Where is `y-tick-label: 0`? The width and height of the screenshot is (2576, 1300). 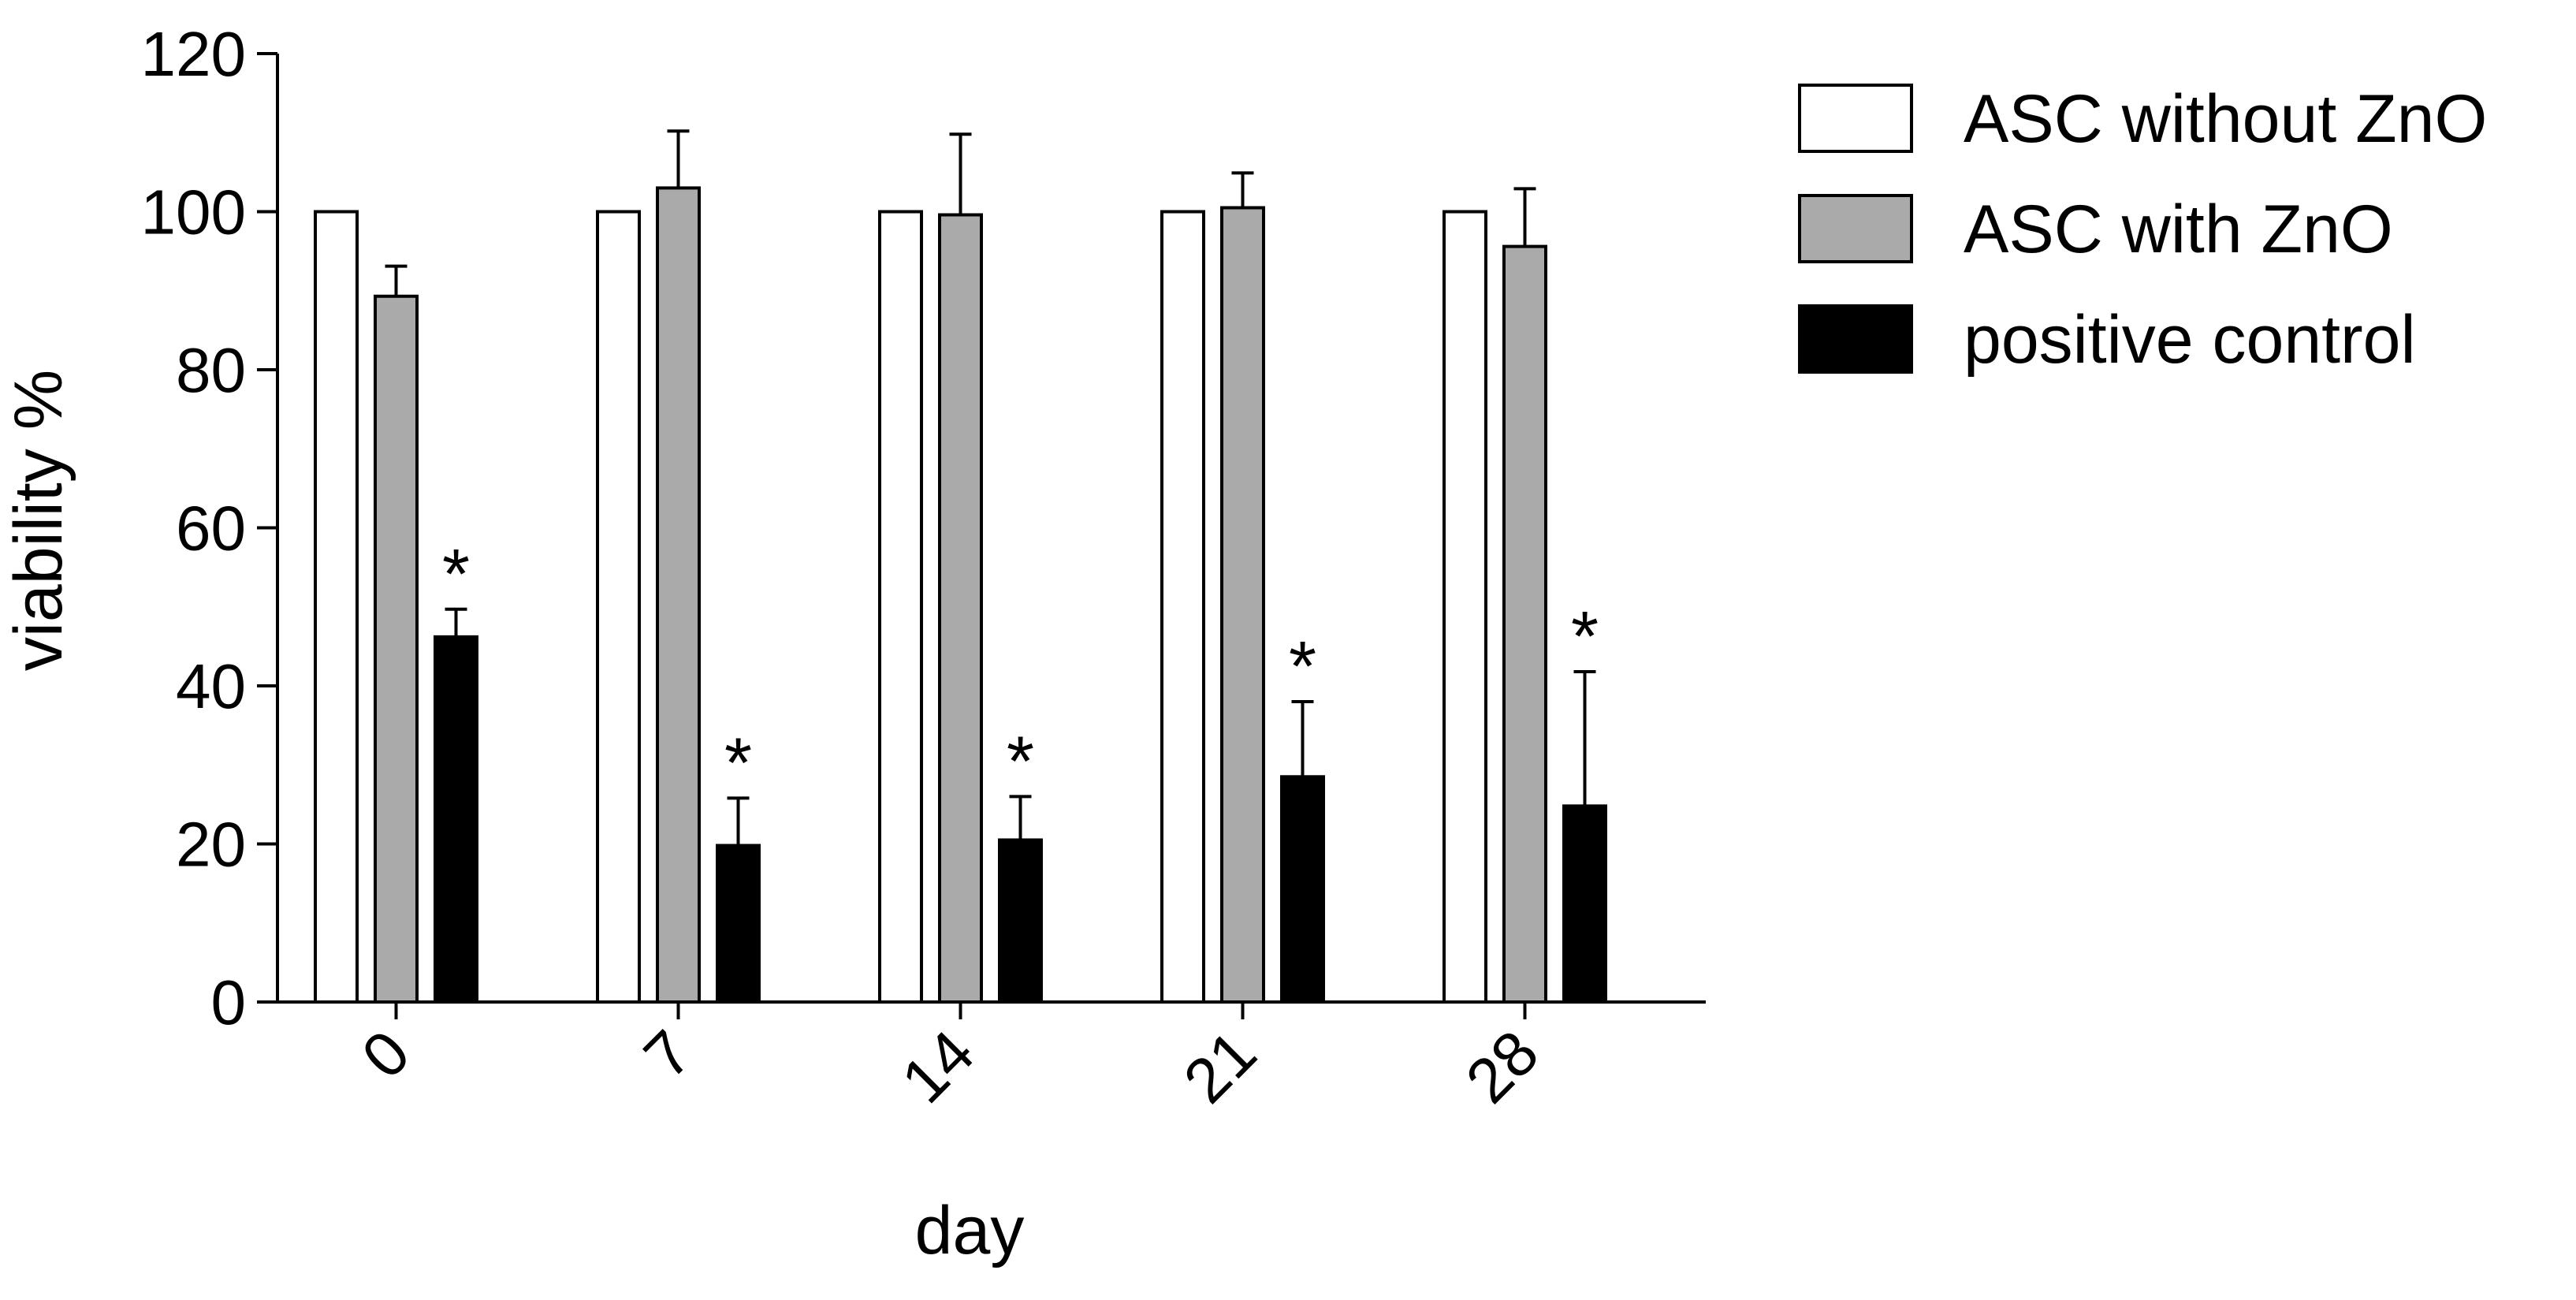 y-tick-label: 0 is located at coordinates (229, 1002).